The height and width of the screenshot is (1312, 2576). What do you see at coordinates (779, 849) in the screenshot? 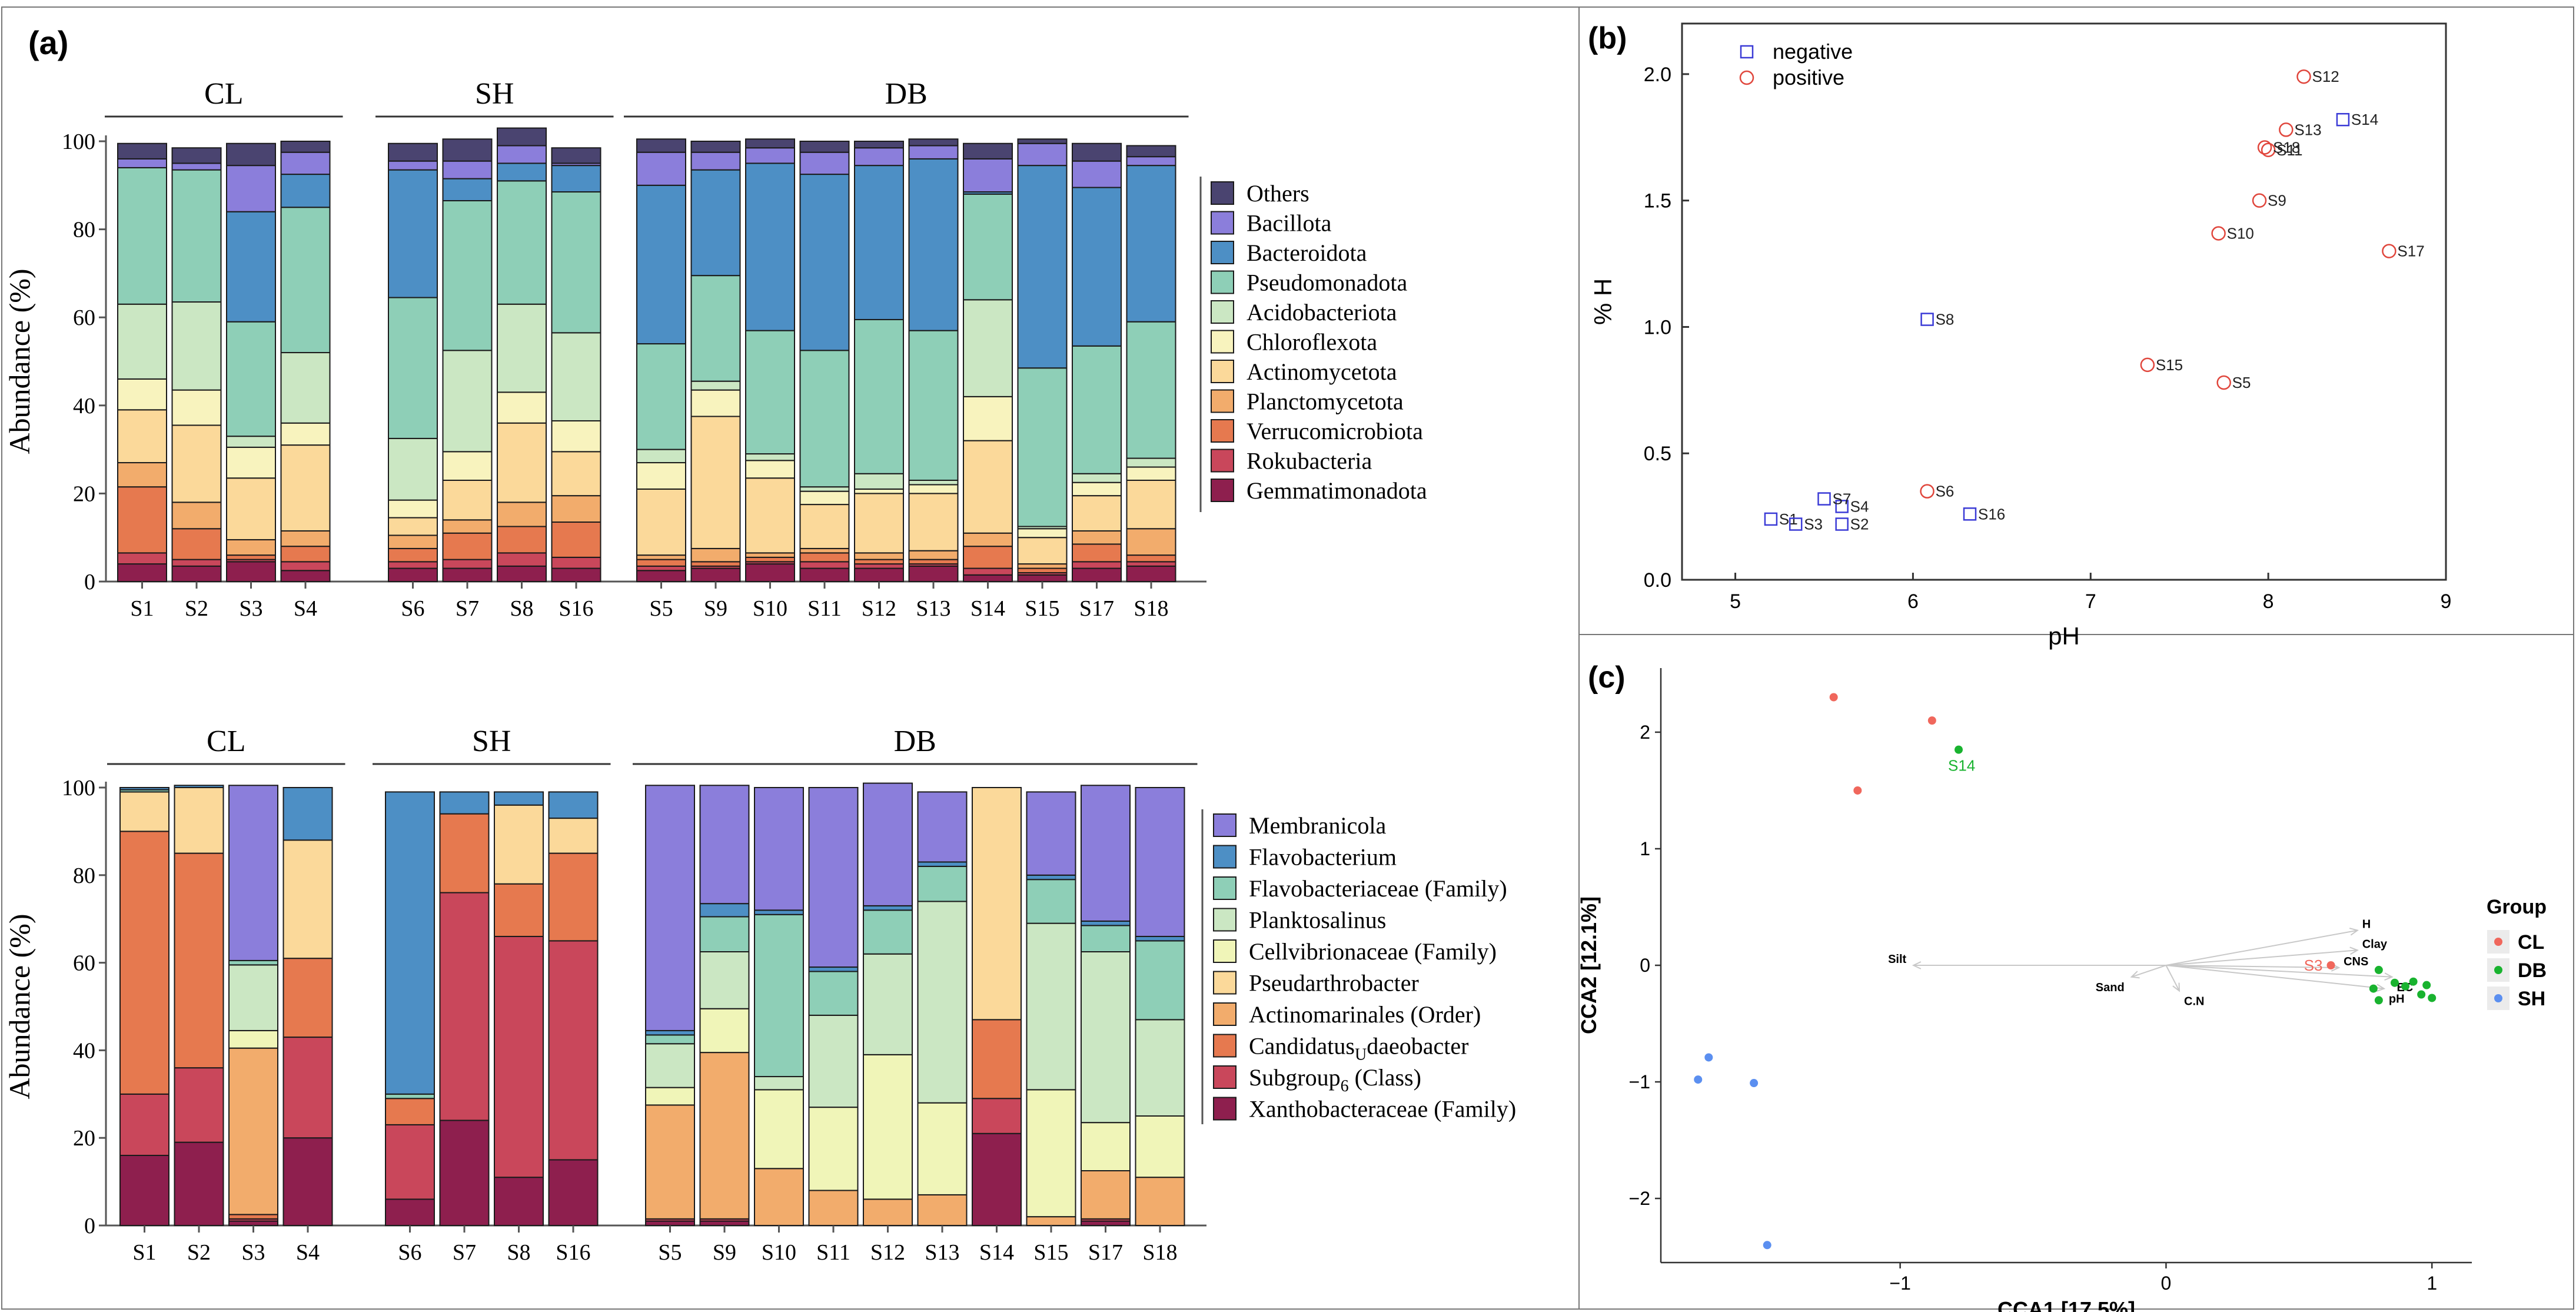
I see `bar-segment-membranicola` at bounding box center [779, 849].